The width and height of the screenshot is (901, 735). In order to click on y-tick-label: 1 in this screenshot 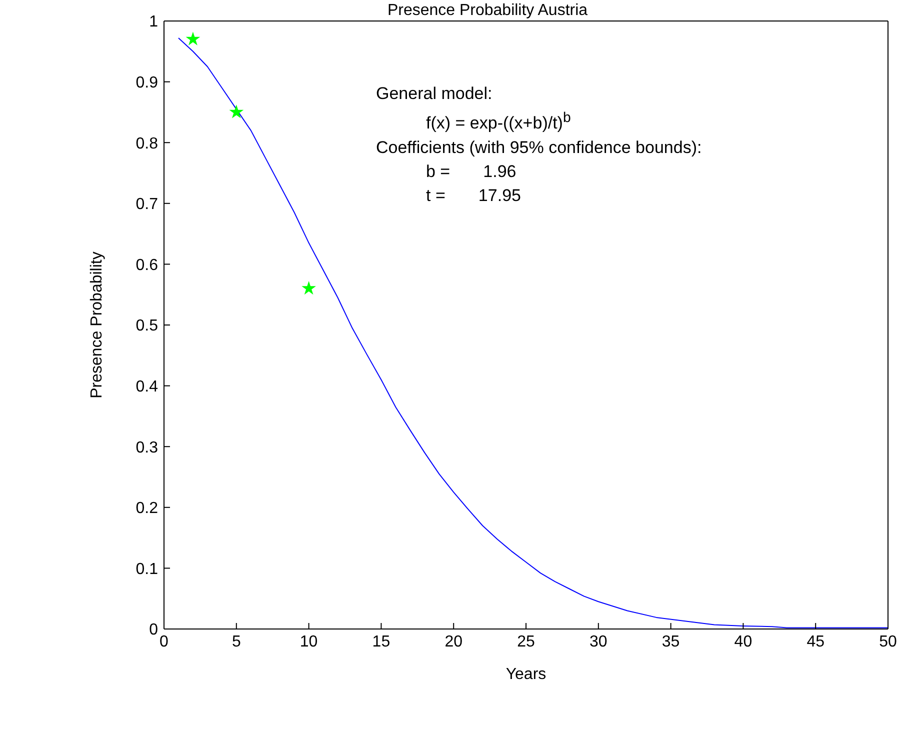, I will do `click(153, 22)`.